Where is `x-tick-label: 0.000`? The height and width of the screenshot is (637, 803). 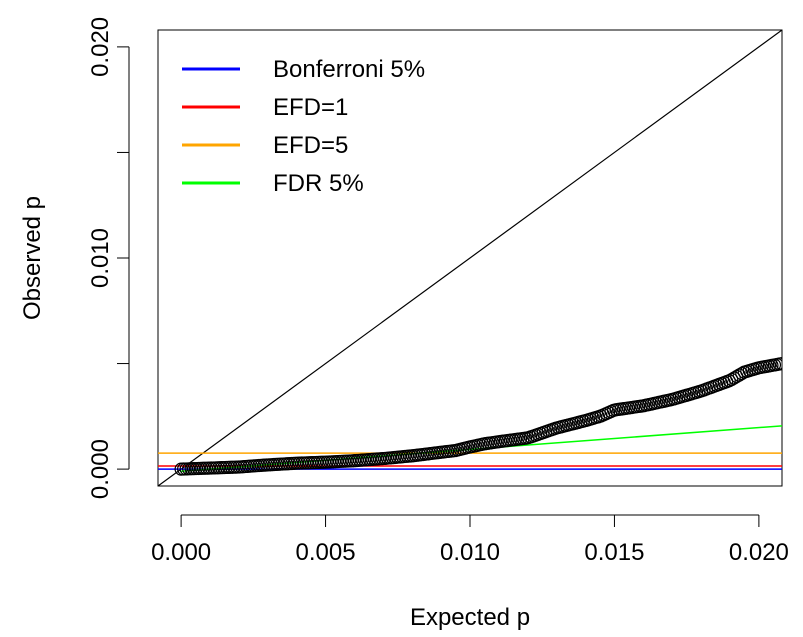
x-tick-label: 0.000 is located at coordinates (181, 552).